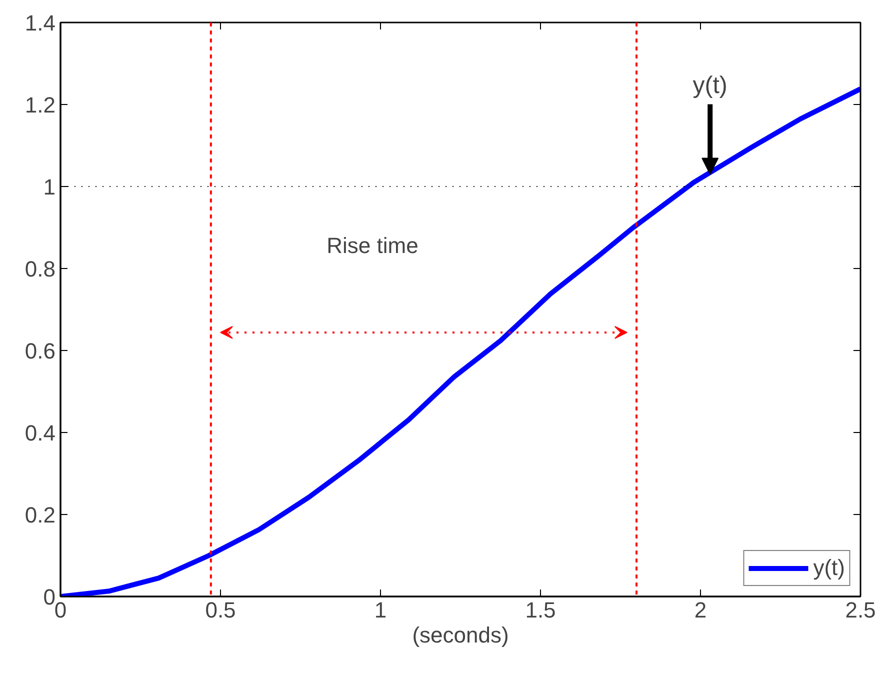 This screenshot has height=673, width=886. Describe the element at coordinates (220, 610) in the screenshot. I see `x-tick-label: 0.5` at that location.